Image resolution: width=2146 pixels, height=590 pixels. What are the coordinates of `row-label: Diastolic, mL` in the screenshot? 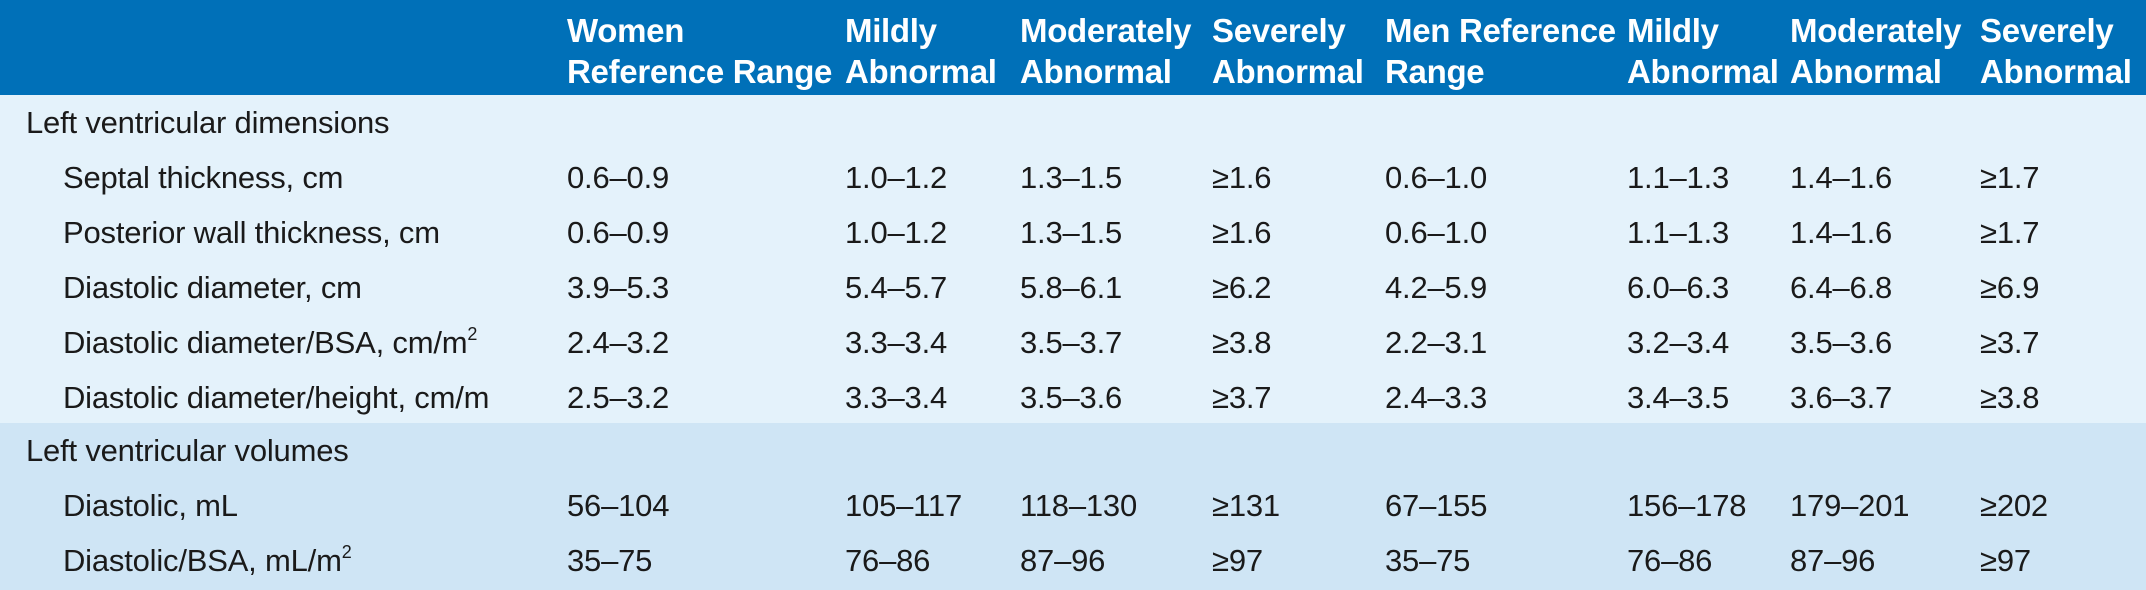 It's located at (150, 505).